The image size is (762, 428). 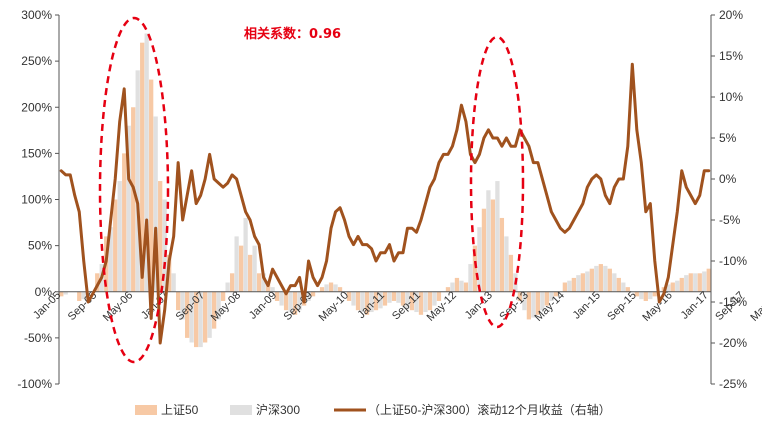 What do you see at coordinates (731, 56) in the screenshot?
I see `right-tick-label: 15%` at bounding box center [731, 56].